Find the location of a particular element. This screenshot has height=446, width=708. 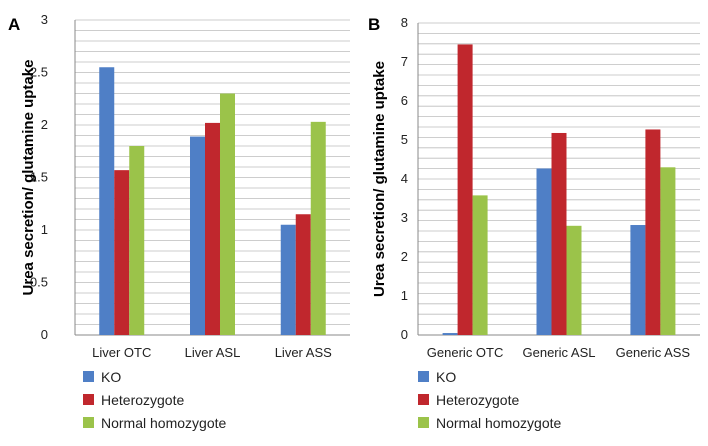

y-tick-label: 7 is located at coordinates (404, 61).